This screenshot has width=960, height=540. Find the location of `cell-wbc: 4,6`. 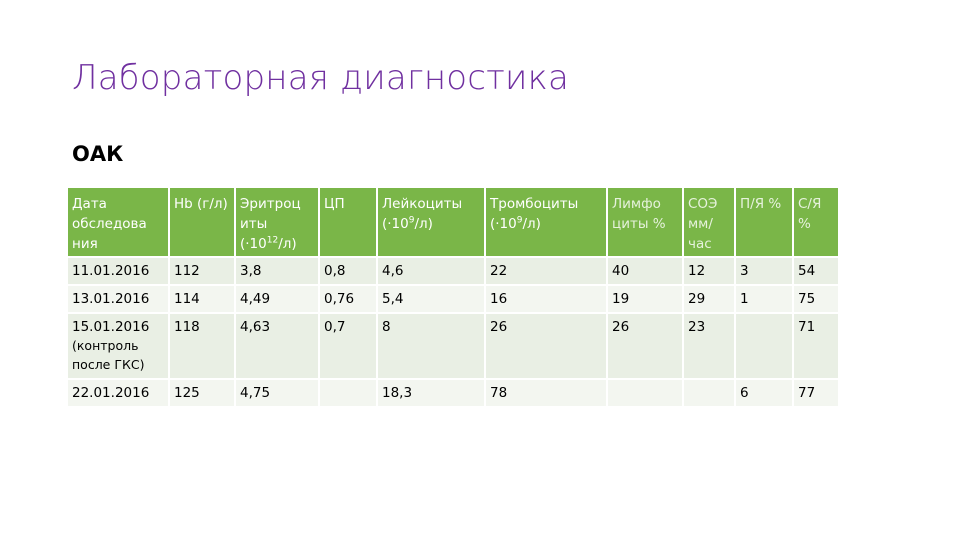

cell-wbc: 4,6 is located at coordinates (431, 271).